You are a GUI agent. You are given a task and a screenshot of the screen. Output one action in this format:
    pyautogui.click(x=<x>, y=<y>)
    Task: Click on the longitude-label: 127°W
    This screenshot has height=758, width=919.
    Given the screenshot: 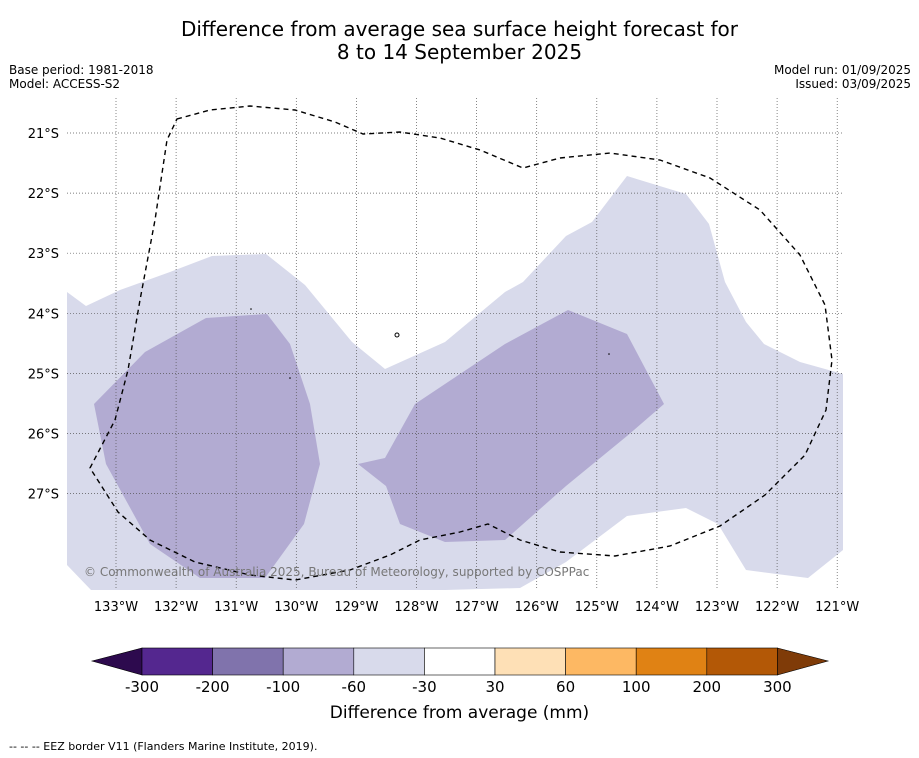 What is the action you would take?
    pyautogui.click(x=477, y=607)
    